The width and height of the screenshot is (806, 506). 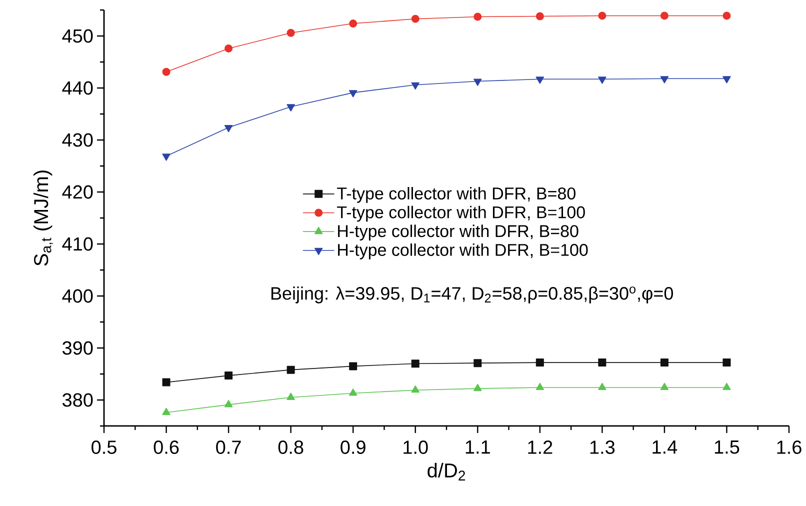 What do you see at coordinates (43, 218) in the screenshot?
I see `y-axis-title: S$_{a,t}$ (MJ/m)` at bounding box center [43, 218].